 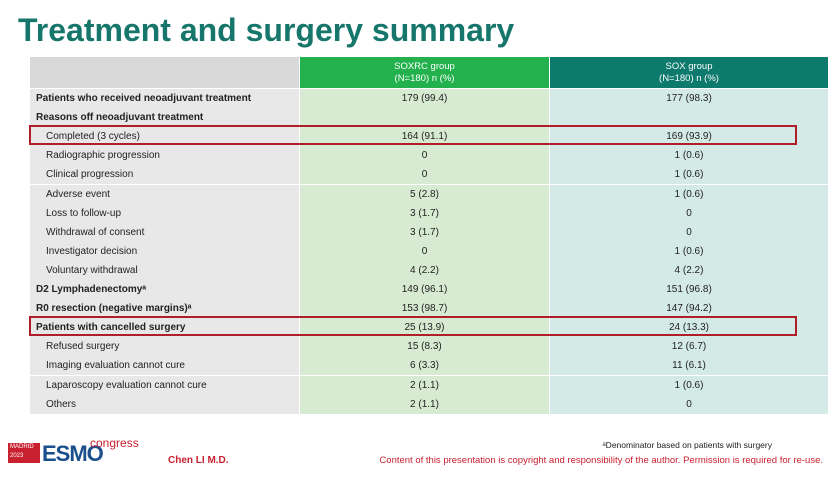 What do you see at coordinates (424, 194) in the screenshot?
I see `soxrc-cell: 5 (2.8)` at bounding box center [424, 194].